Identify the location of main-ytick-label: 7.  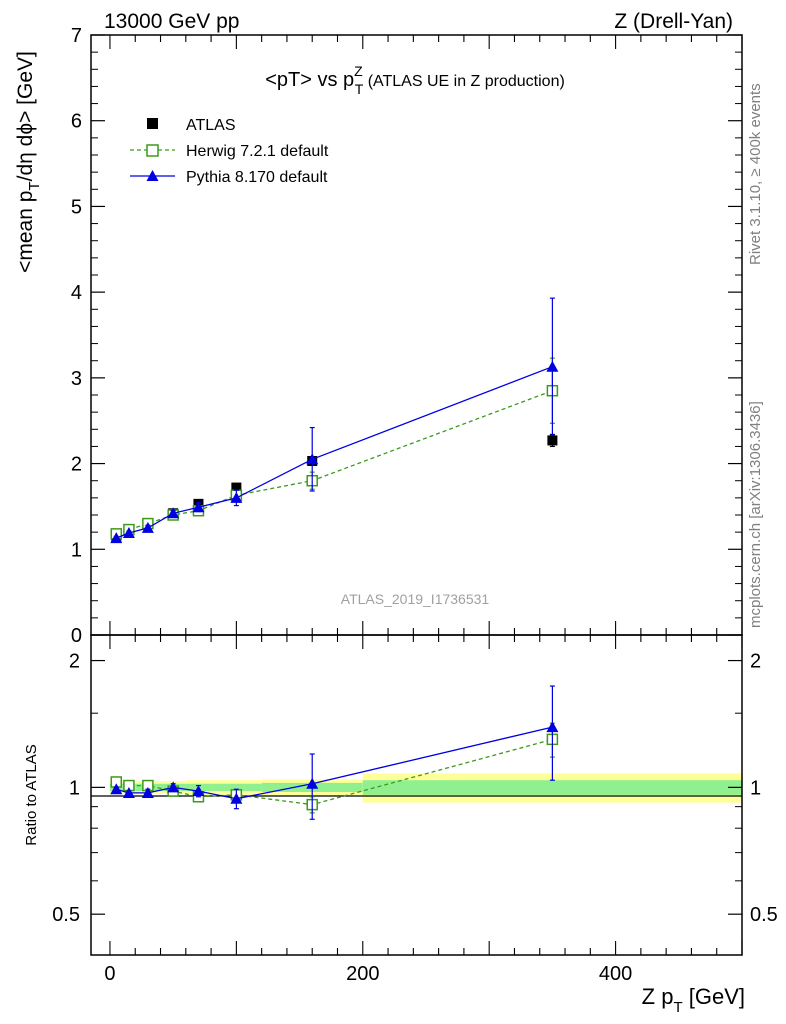
(76, 36).